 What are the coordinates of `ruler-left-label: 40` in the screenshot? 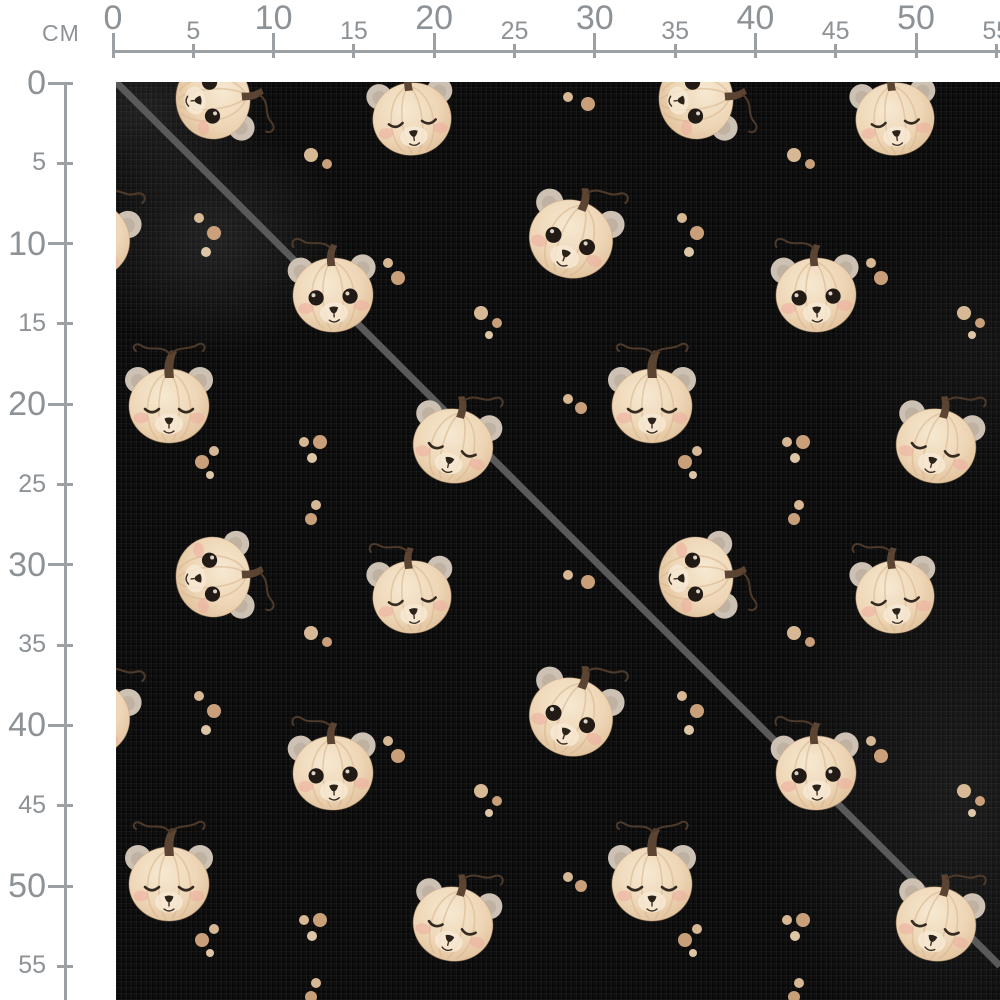 It's located at (27, 725).